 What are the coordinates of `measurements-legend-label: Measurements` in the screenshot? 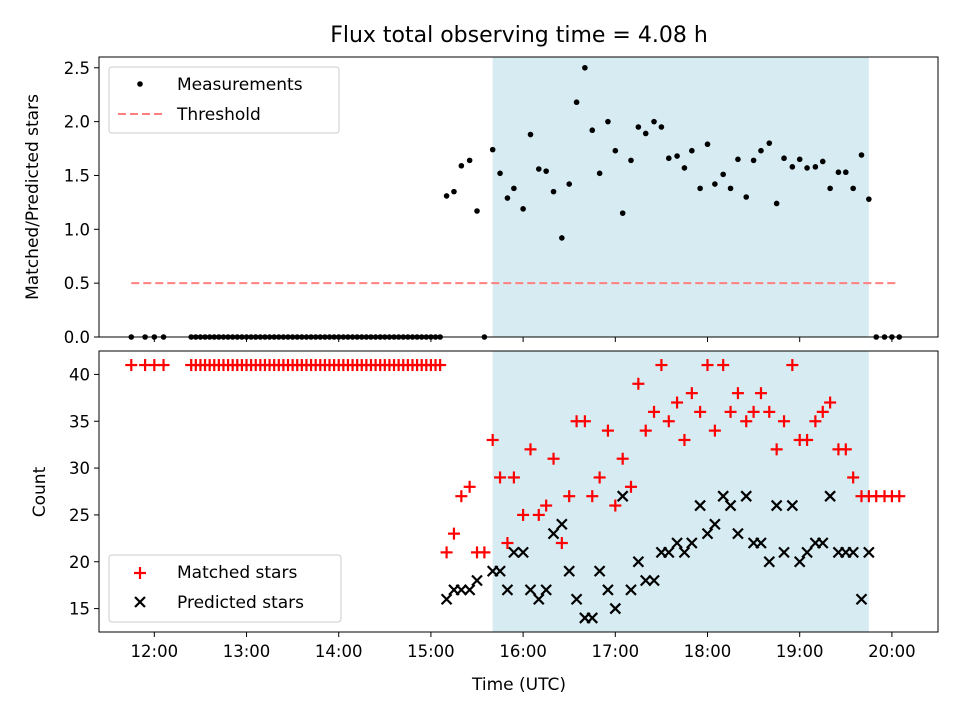 It's located at (240, 85).